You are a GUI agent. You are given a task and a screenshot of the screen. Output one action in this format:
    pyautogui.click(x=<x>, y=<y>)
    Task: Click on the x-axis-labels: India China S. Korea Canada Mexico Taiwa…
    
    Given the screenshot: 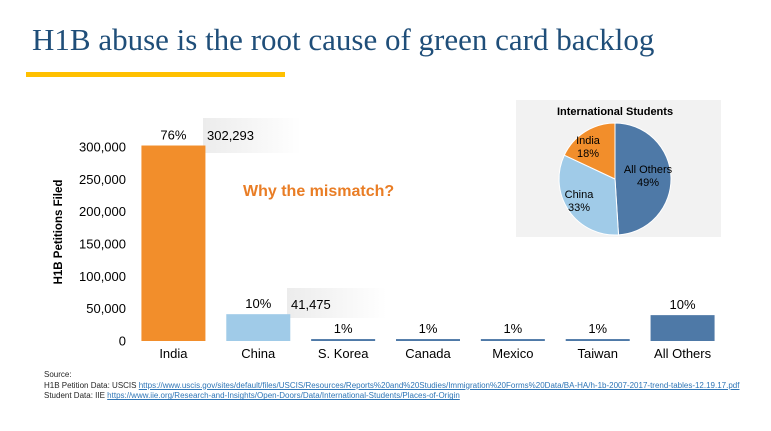 What is the action you would take?
    pyautogui.click(x=435, y=353)
    